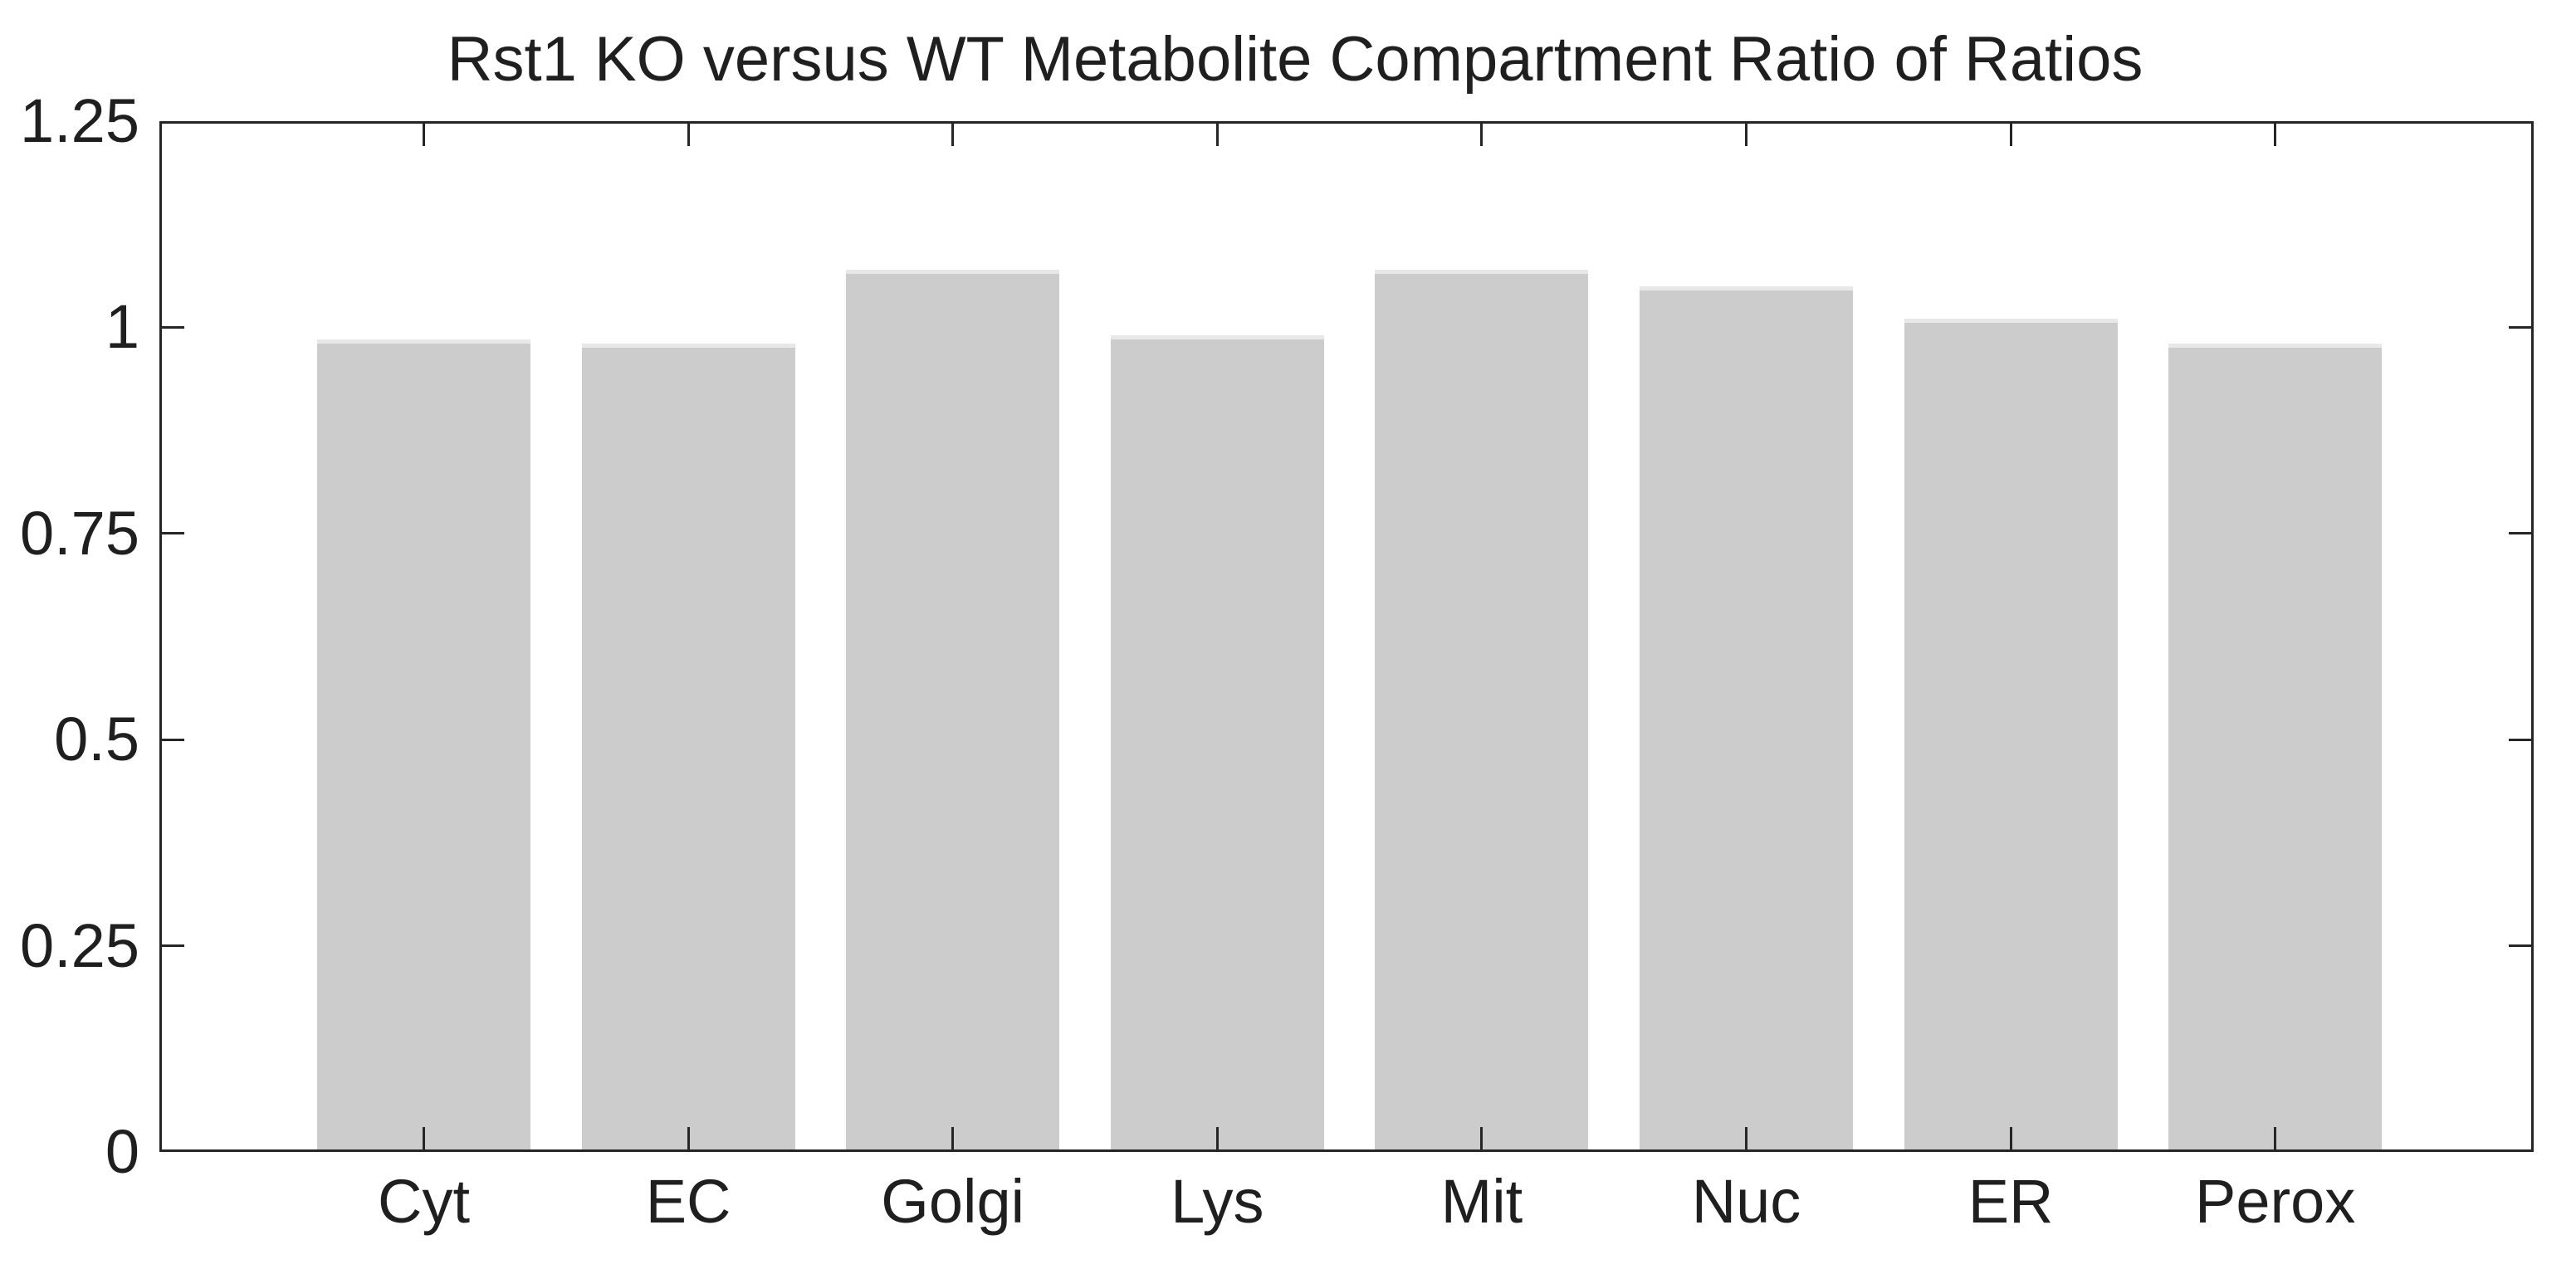 The image size is (2576, 1264). I want to click on bar-nuc, so click(1746, 717).